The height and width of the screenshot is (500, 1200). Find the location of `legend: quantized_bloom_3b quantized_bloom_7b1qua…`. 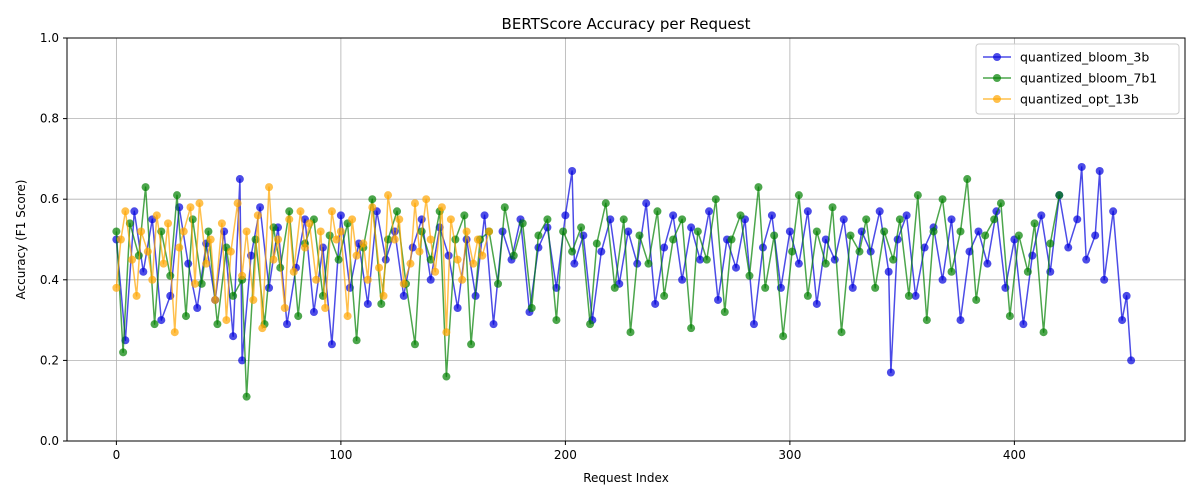

legend: quantized_bloom_3b quantized_bloom_7b1qua… is located at coordinates (1077, 79).